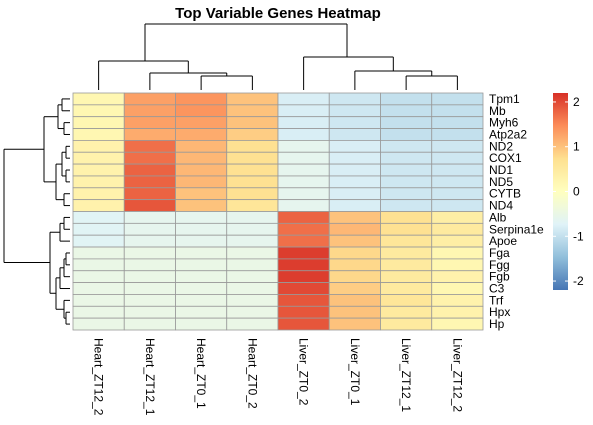  I want to click on chart-title: Top Variable Genes Heatmap, so click(278, 13).